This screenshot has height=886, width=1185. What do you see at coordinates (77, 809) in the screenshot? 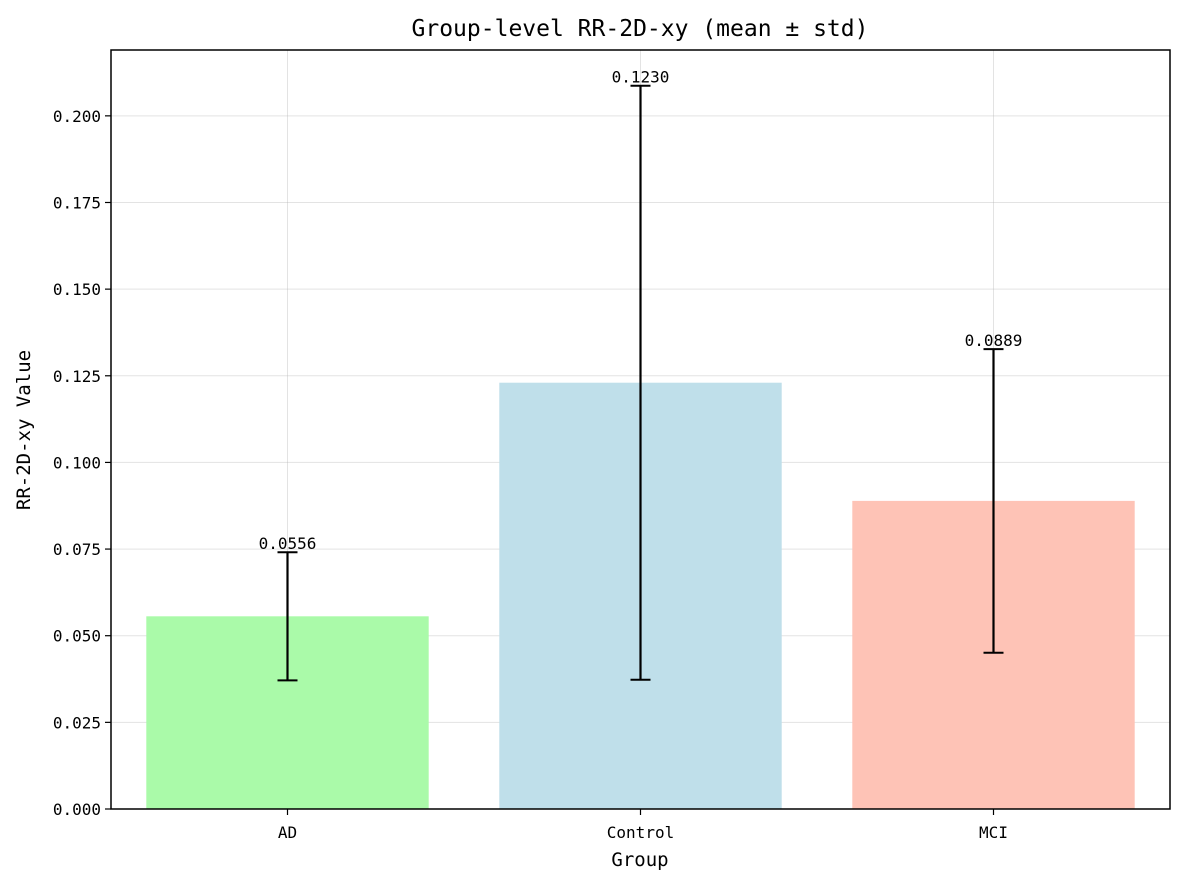
I see `y-tick-label: 0.000` at bounding box center [77, 809].